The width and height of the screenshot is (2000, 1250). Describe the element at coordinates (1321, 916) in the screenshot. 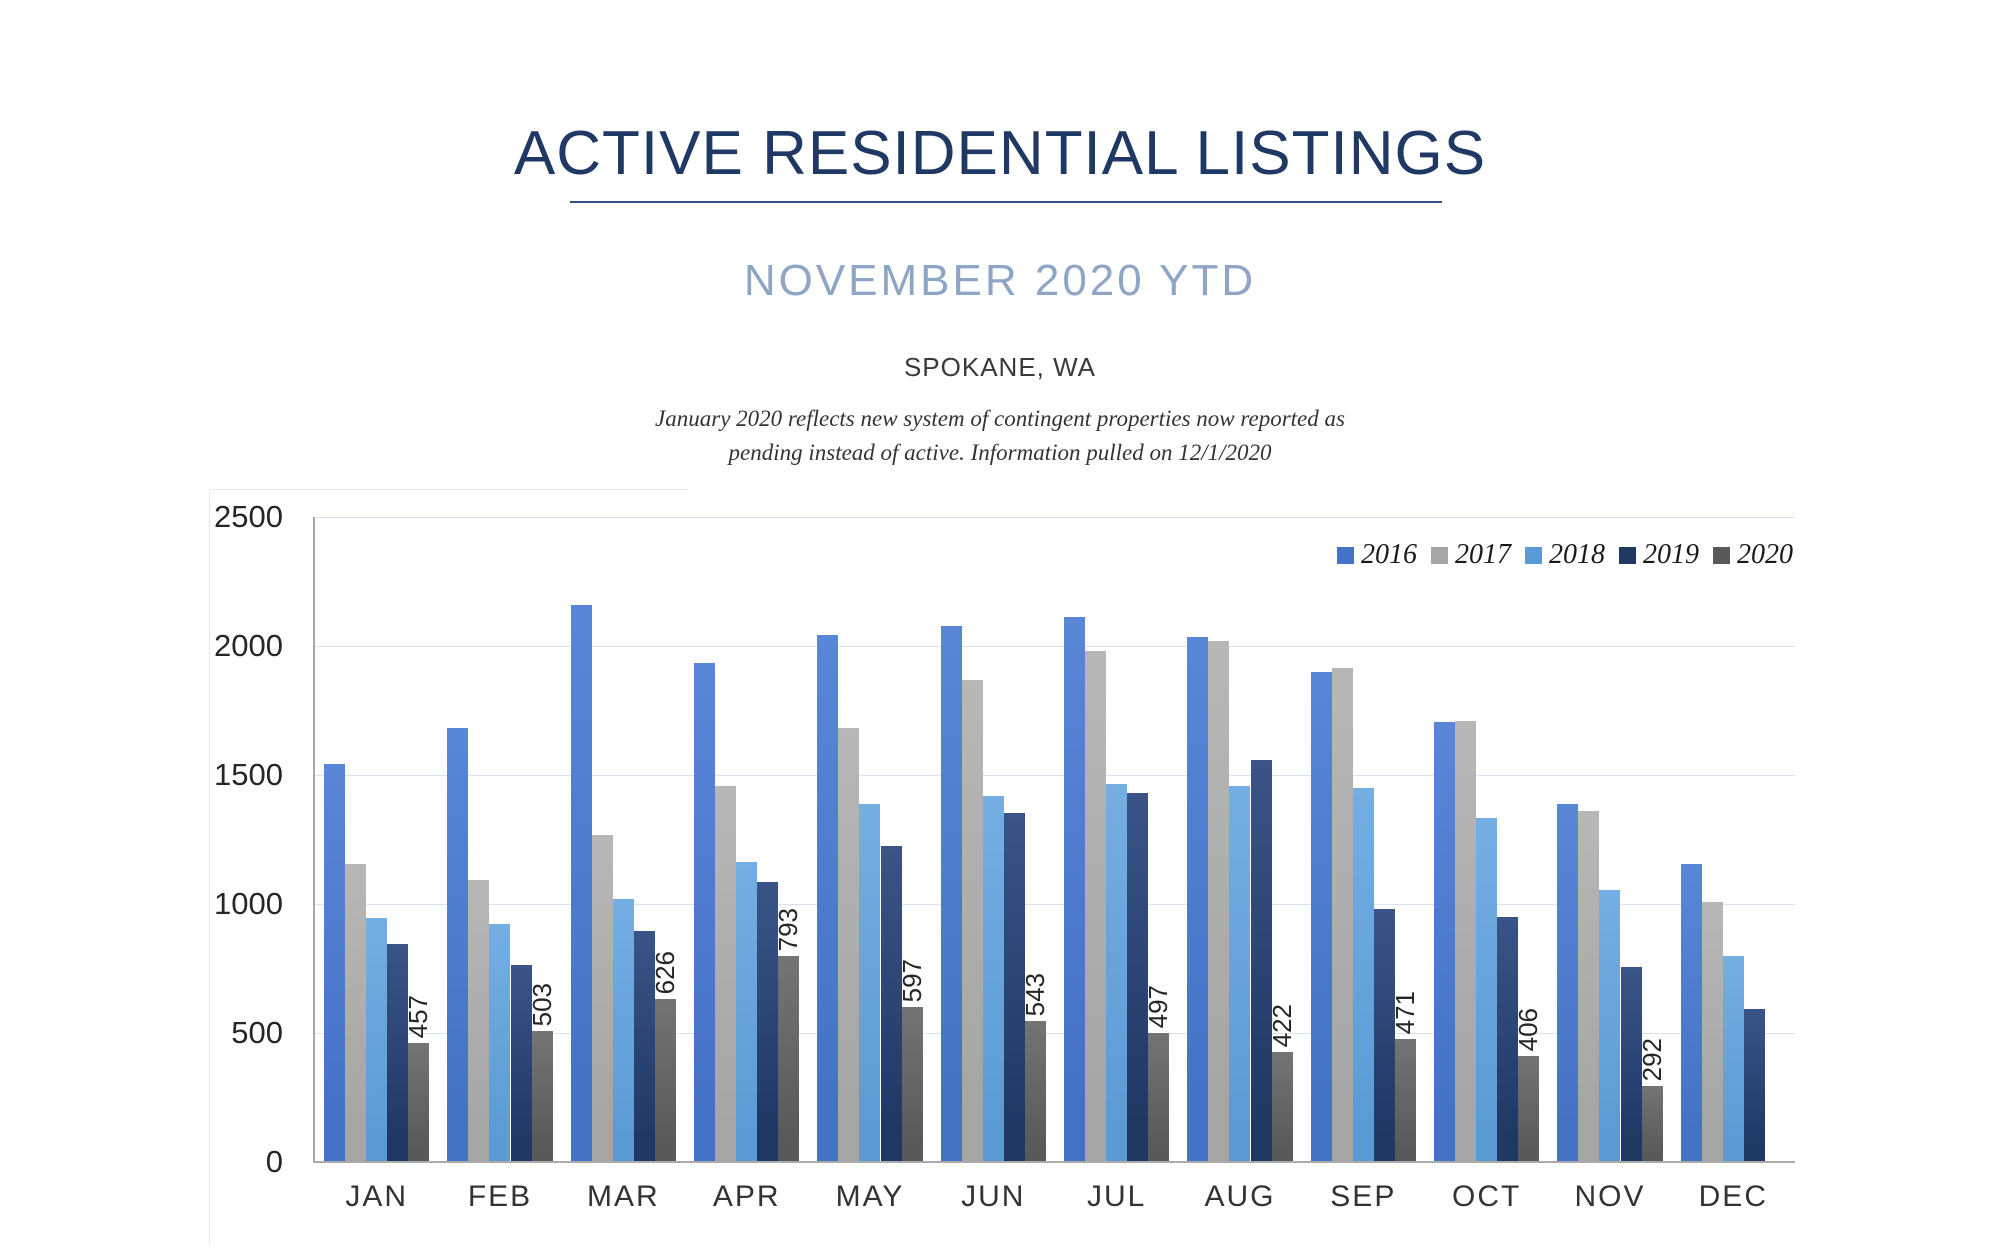

I see `bar-2016-sep` at that location.